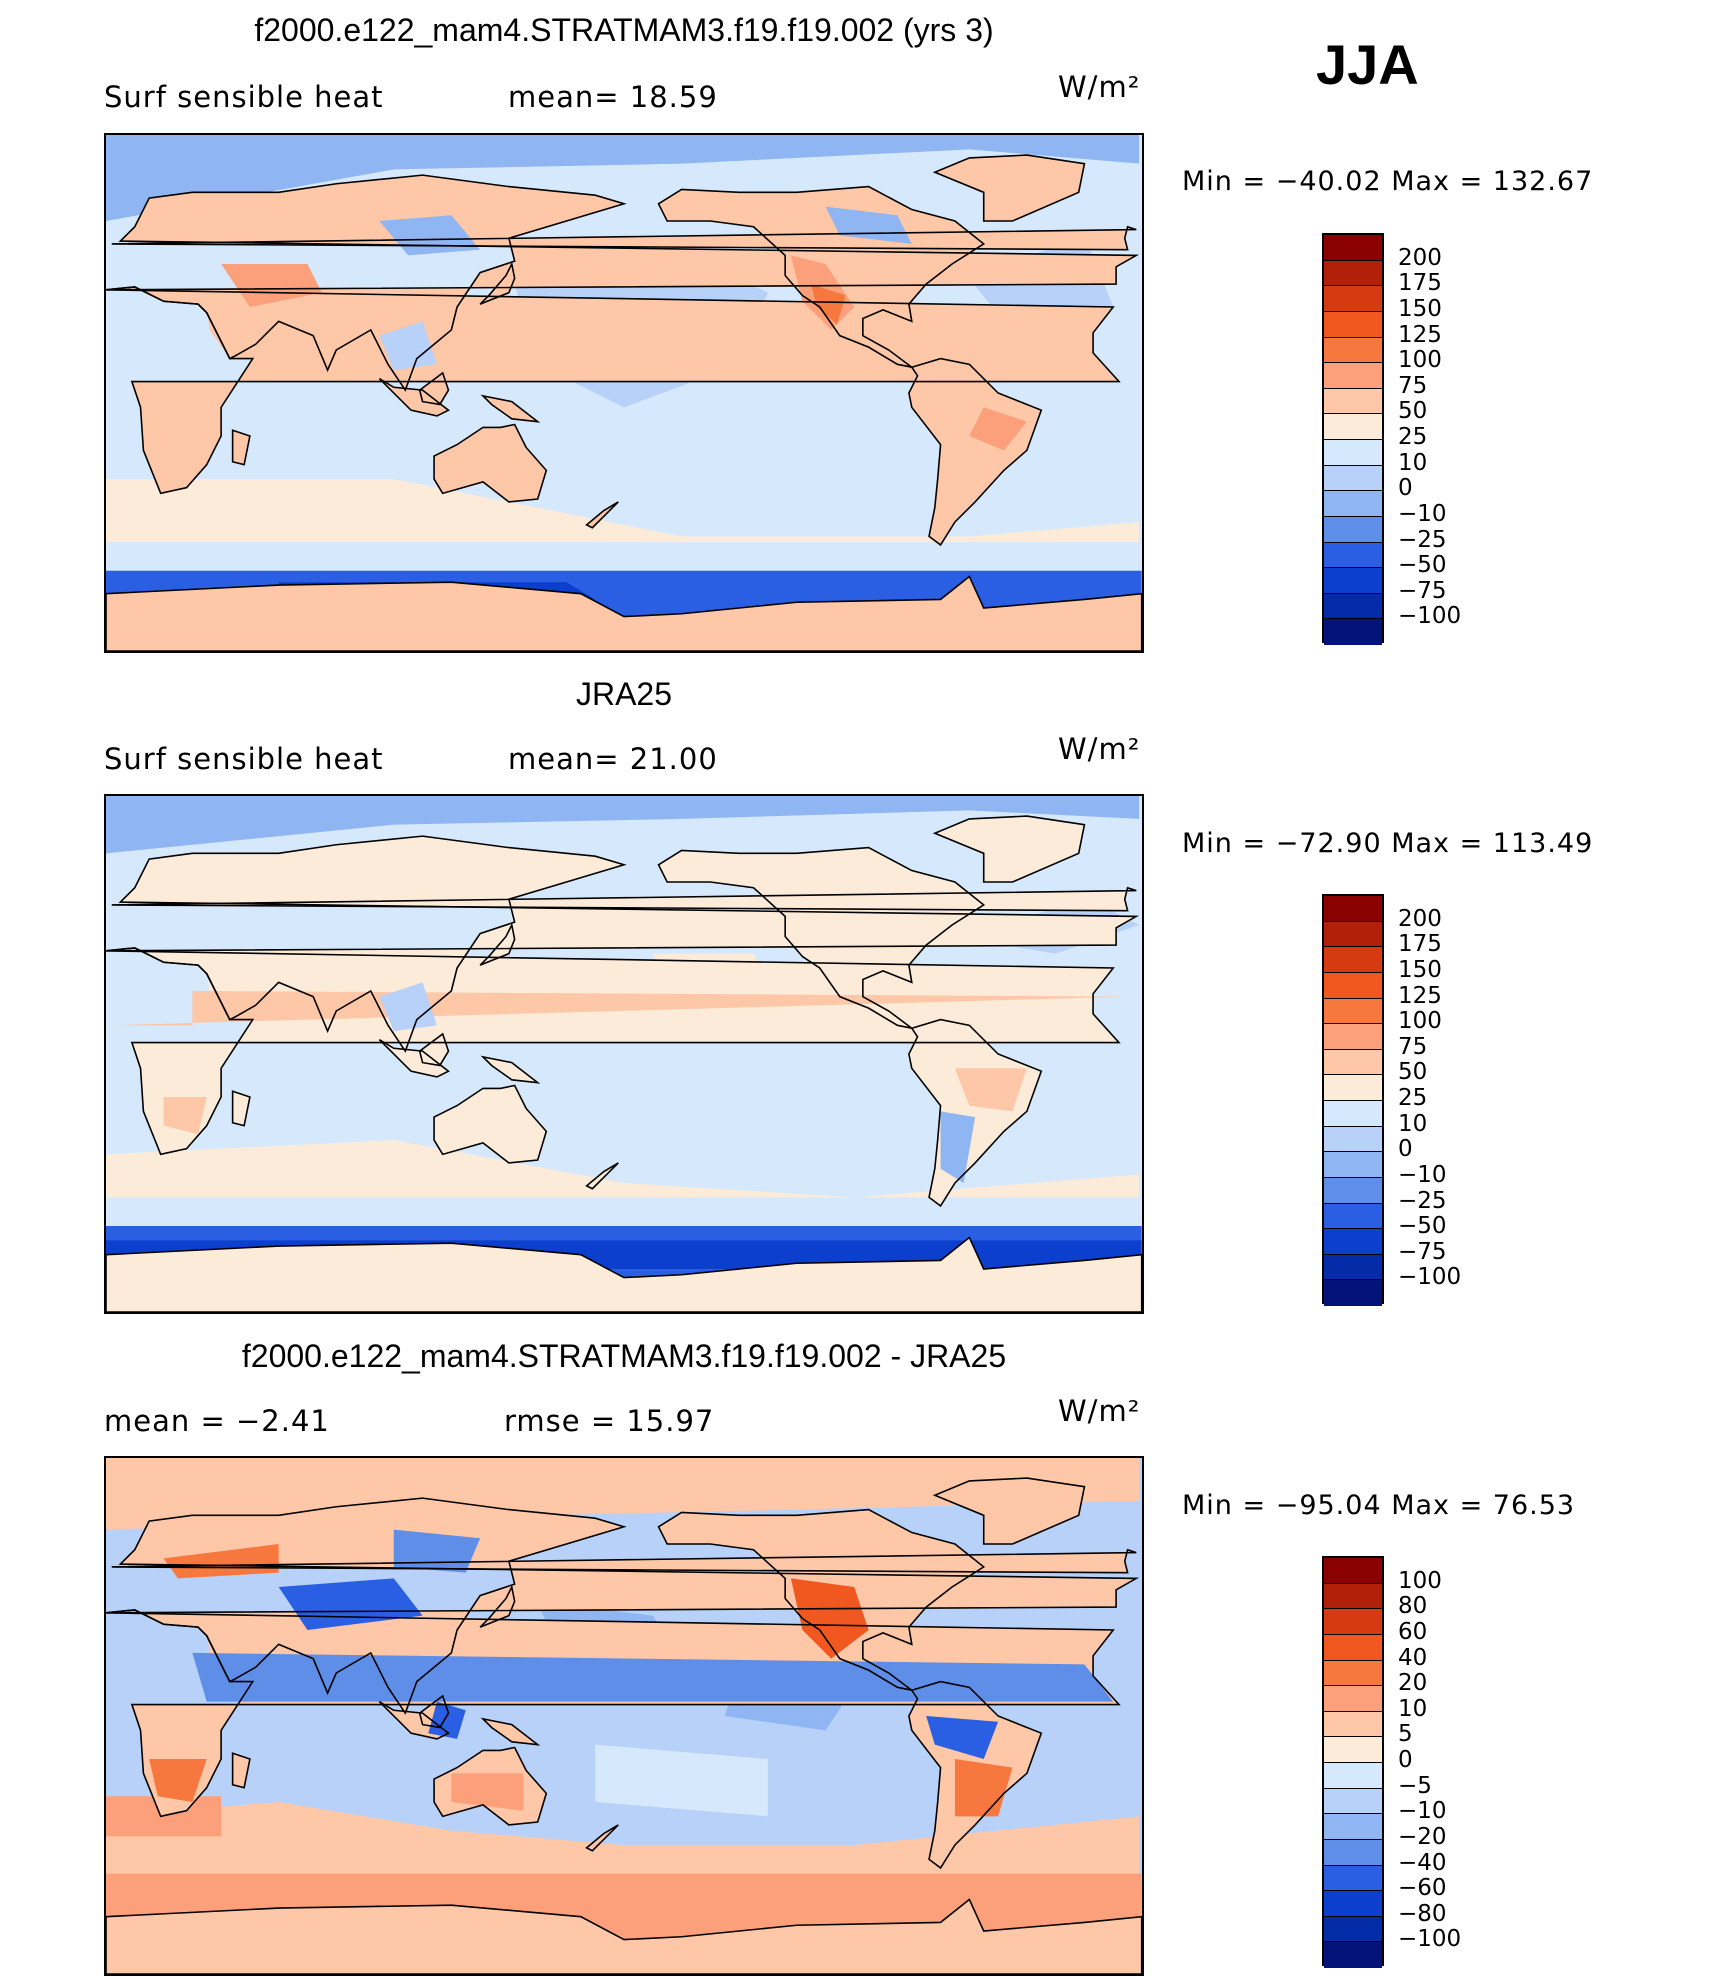 This screenshot has width=1710, height=1979. Describe the element at coordinates (1422, 1200) in the screenshot. I see `colorbar-label: −25` at that location.